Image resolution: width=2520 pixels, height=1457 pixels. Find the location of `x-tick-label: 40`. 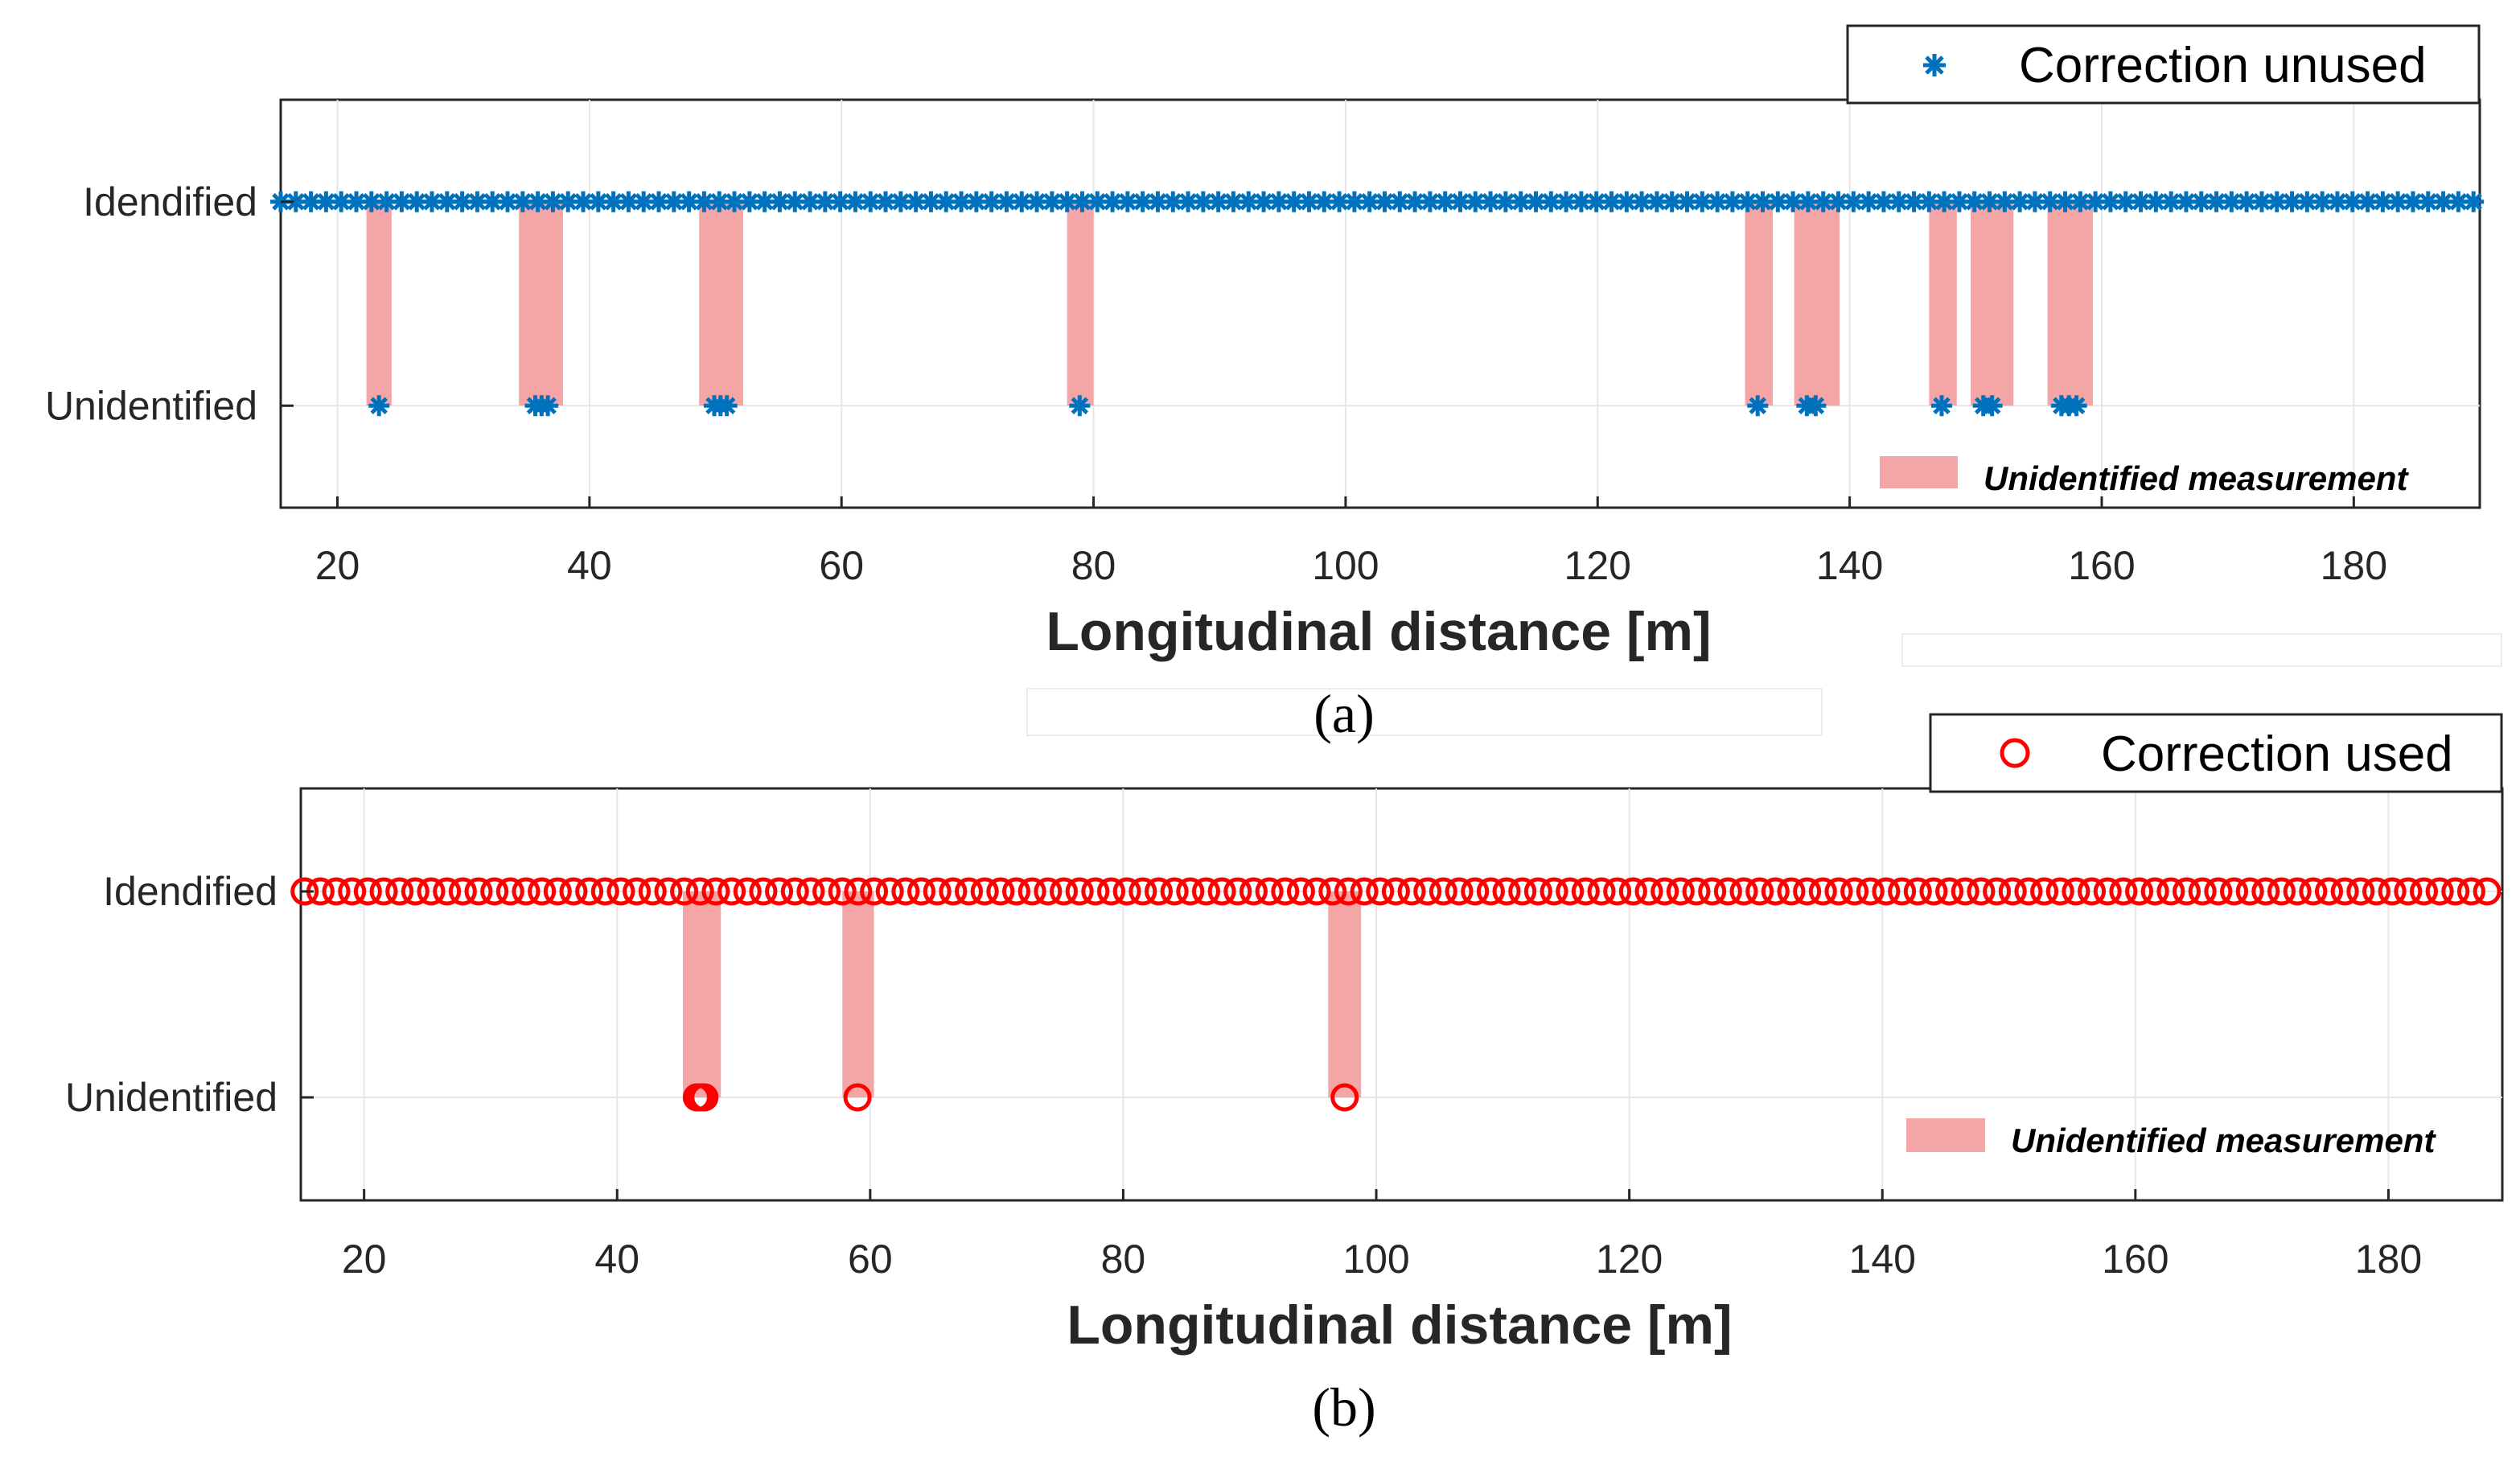

x-tick-label: 40 is located at coordinates (589, 565).